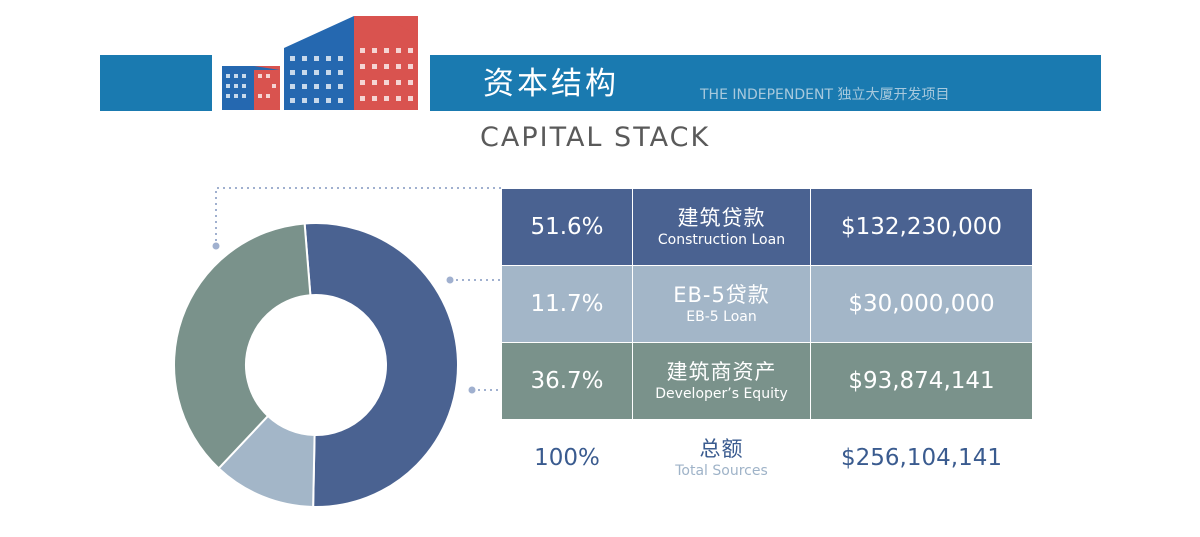 Image resolution: width=1200 pixels, height=537 pixels. I want to click on pct-value: 36.7%, so click(567, 381).